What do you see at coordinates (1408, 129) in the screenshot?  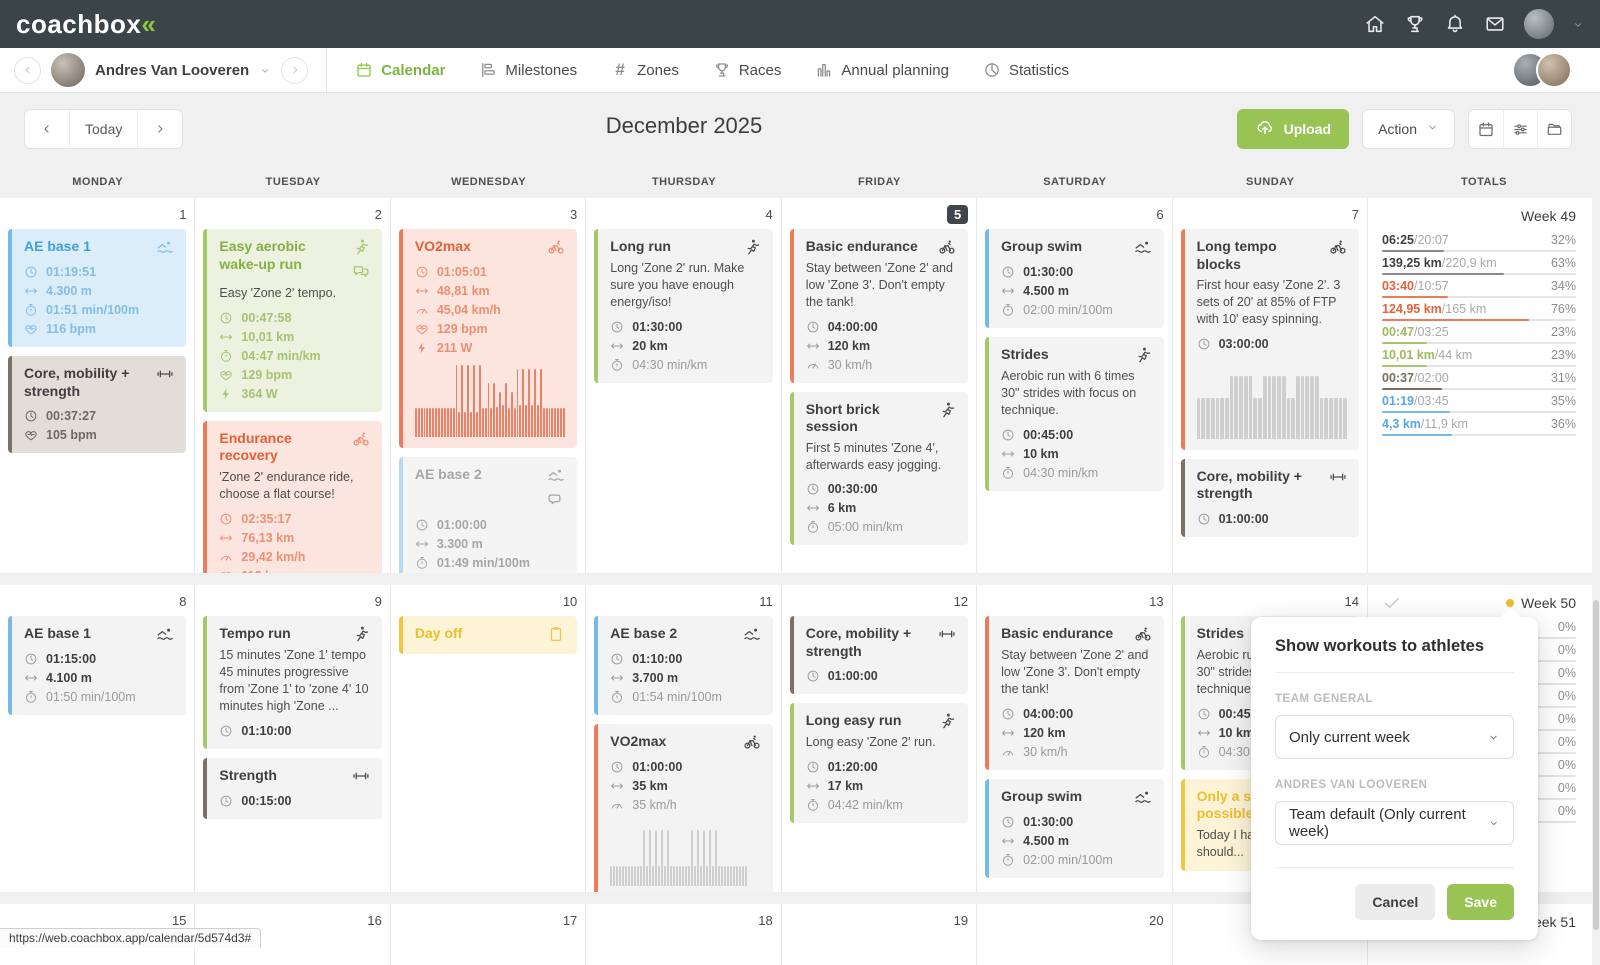 I see `action-dropdown: Action` at bounding box center [1408, 129].